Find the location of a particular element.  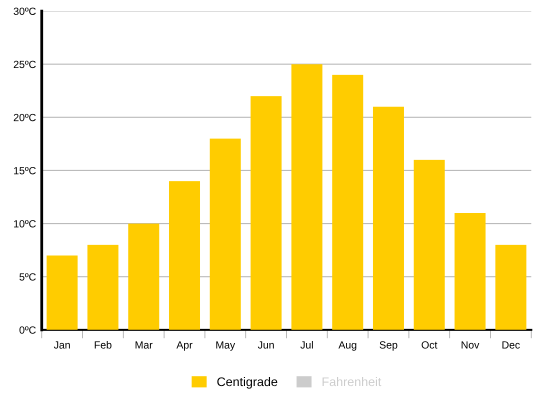

x-tick-label: Sep is located at coordinates (389, 346).